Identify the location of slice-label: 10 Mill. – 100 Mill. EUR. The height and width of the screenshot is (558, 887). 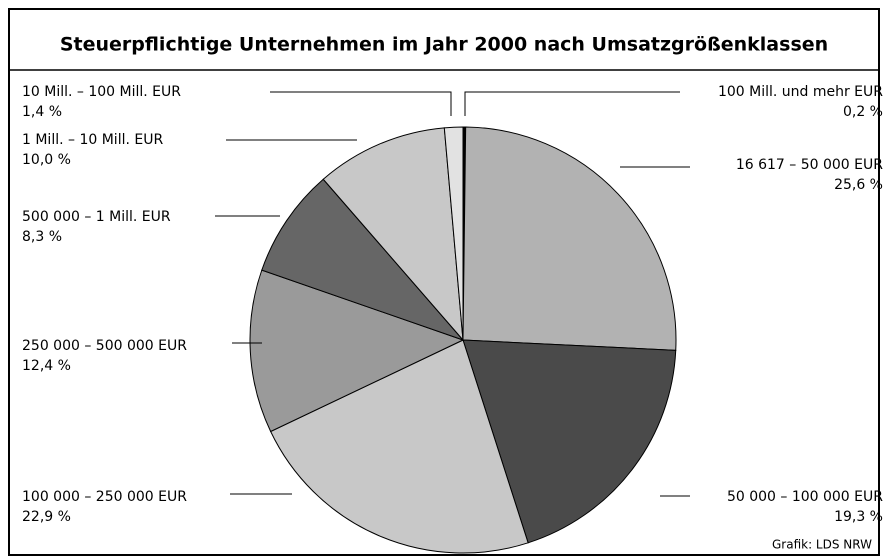
(101, 92).